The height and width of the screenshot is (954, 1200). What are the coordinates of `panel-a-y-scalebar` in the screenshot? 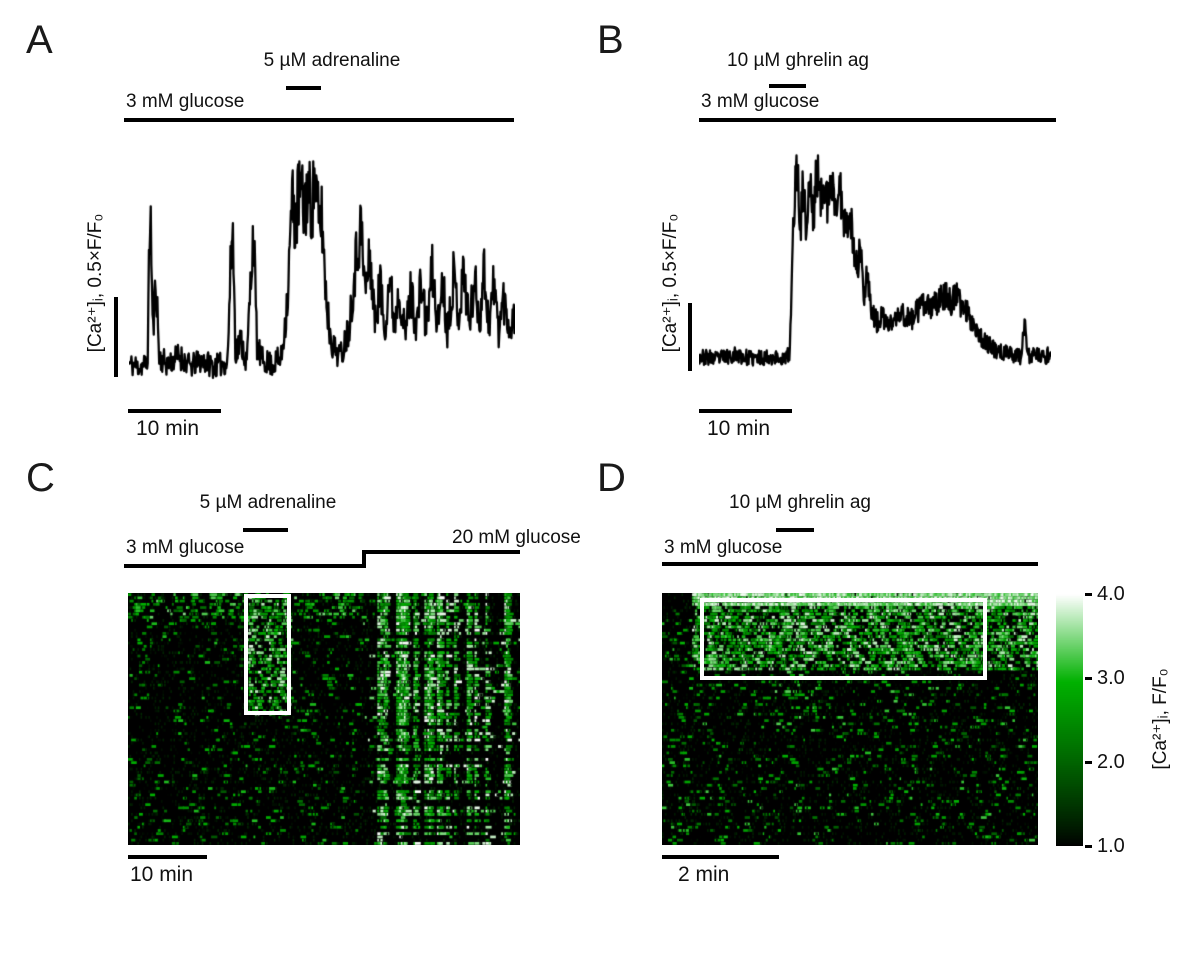 It's located at (116, 337).